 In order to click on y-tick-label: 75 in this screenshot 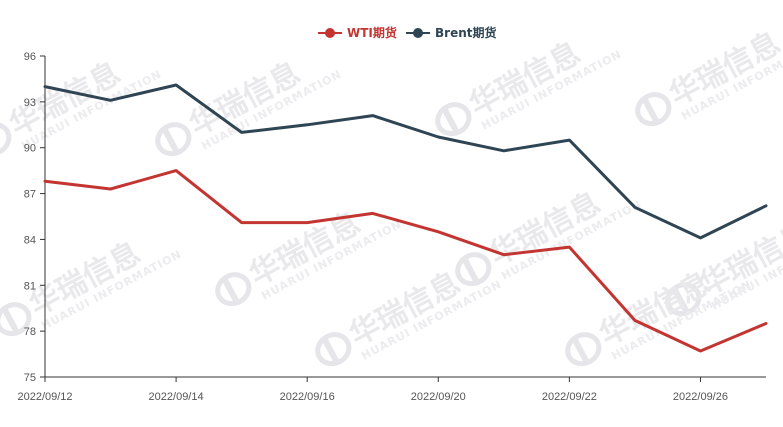, I will do `click(30, 378)`.